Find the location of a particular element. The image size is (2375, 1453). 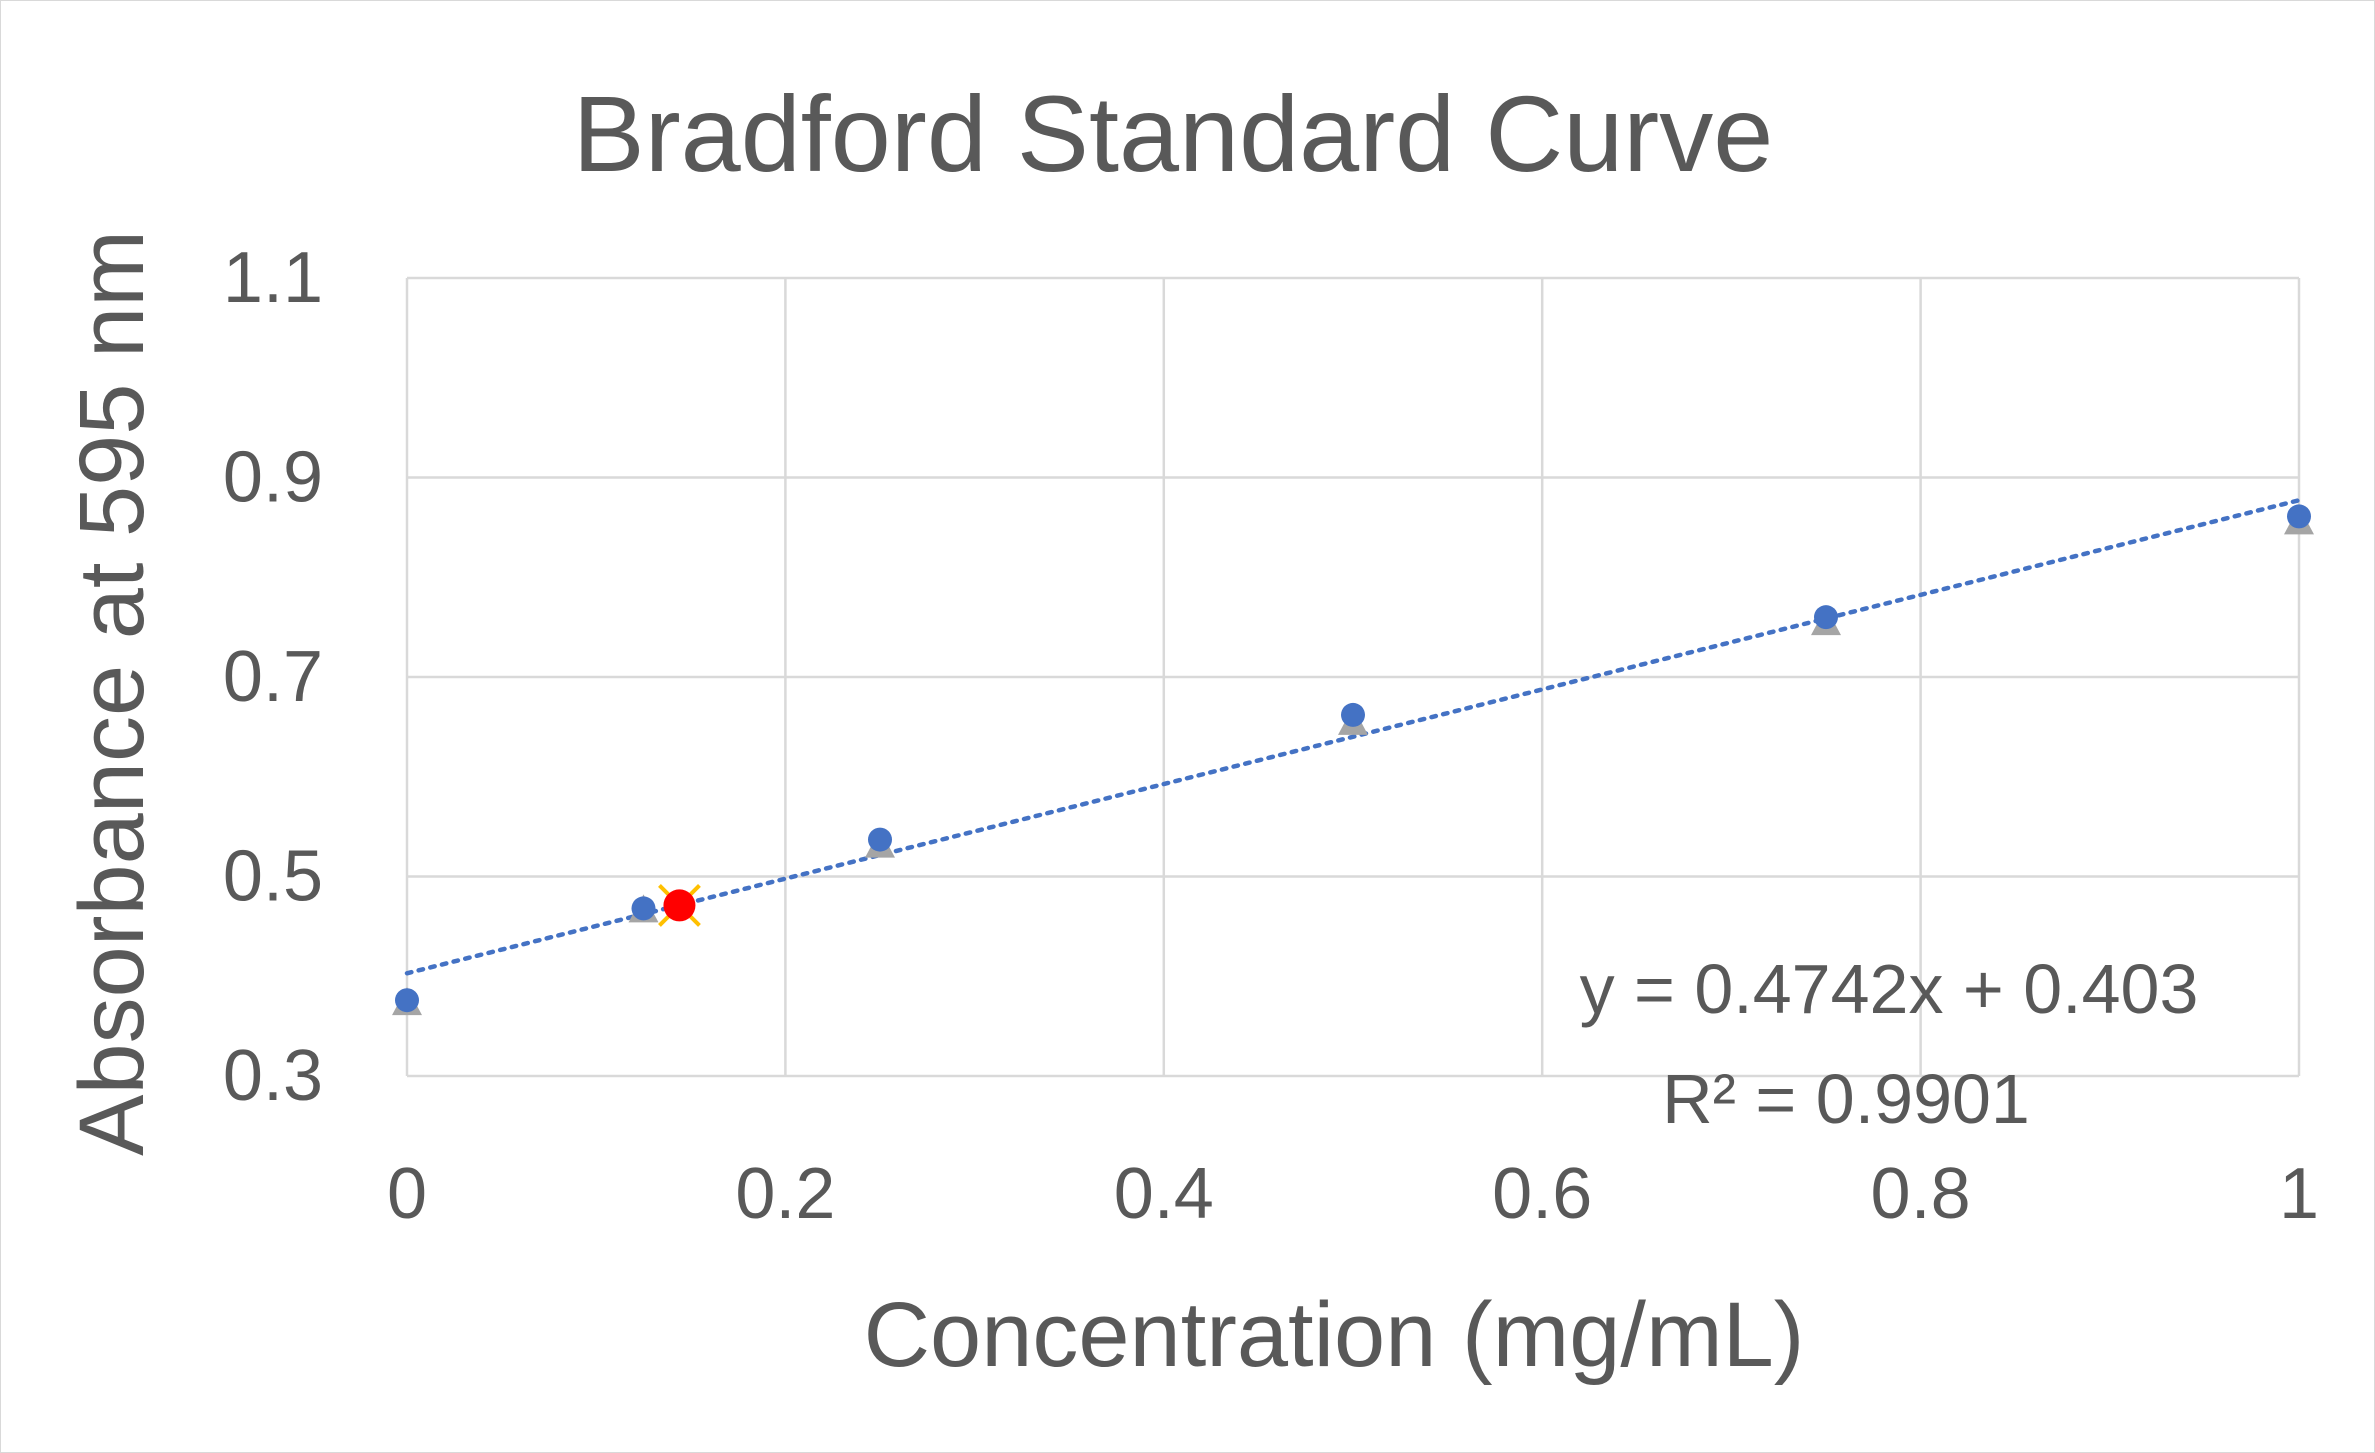

x-tick-label: 0.2 is located at coordinates (785, 1194).